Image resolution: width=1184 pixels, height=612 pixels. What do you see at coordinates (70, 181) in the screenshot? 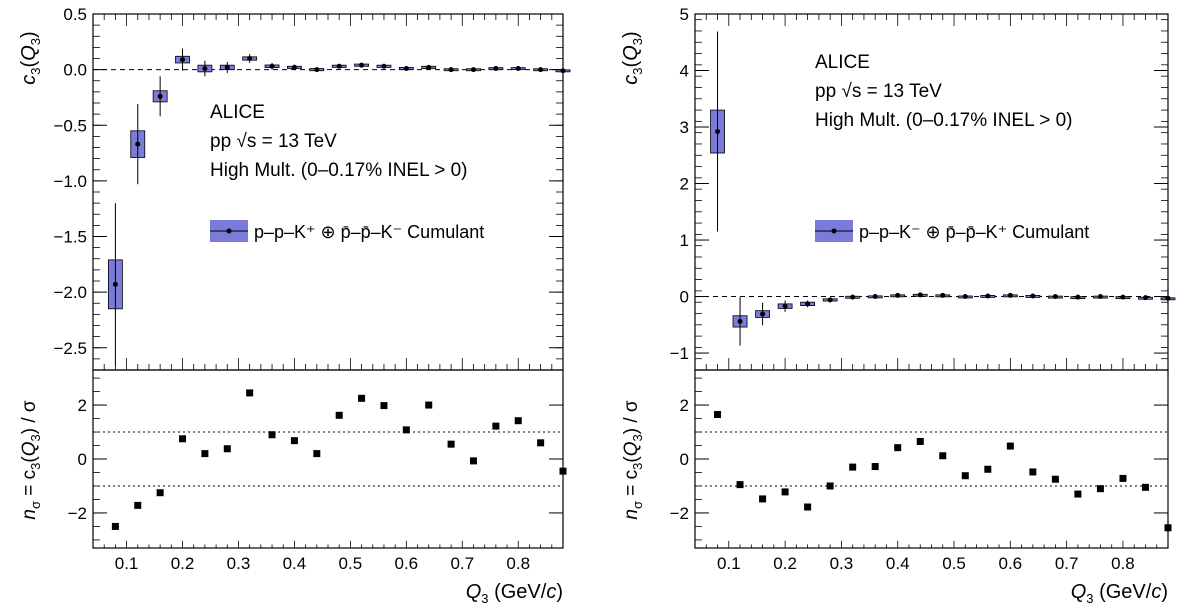
I see `y-tick-label: −1.0` at bounding box center [70, 181].